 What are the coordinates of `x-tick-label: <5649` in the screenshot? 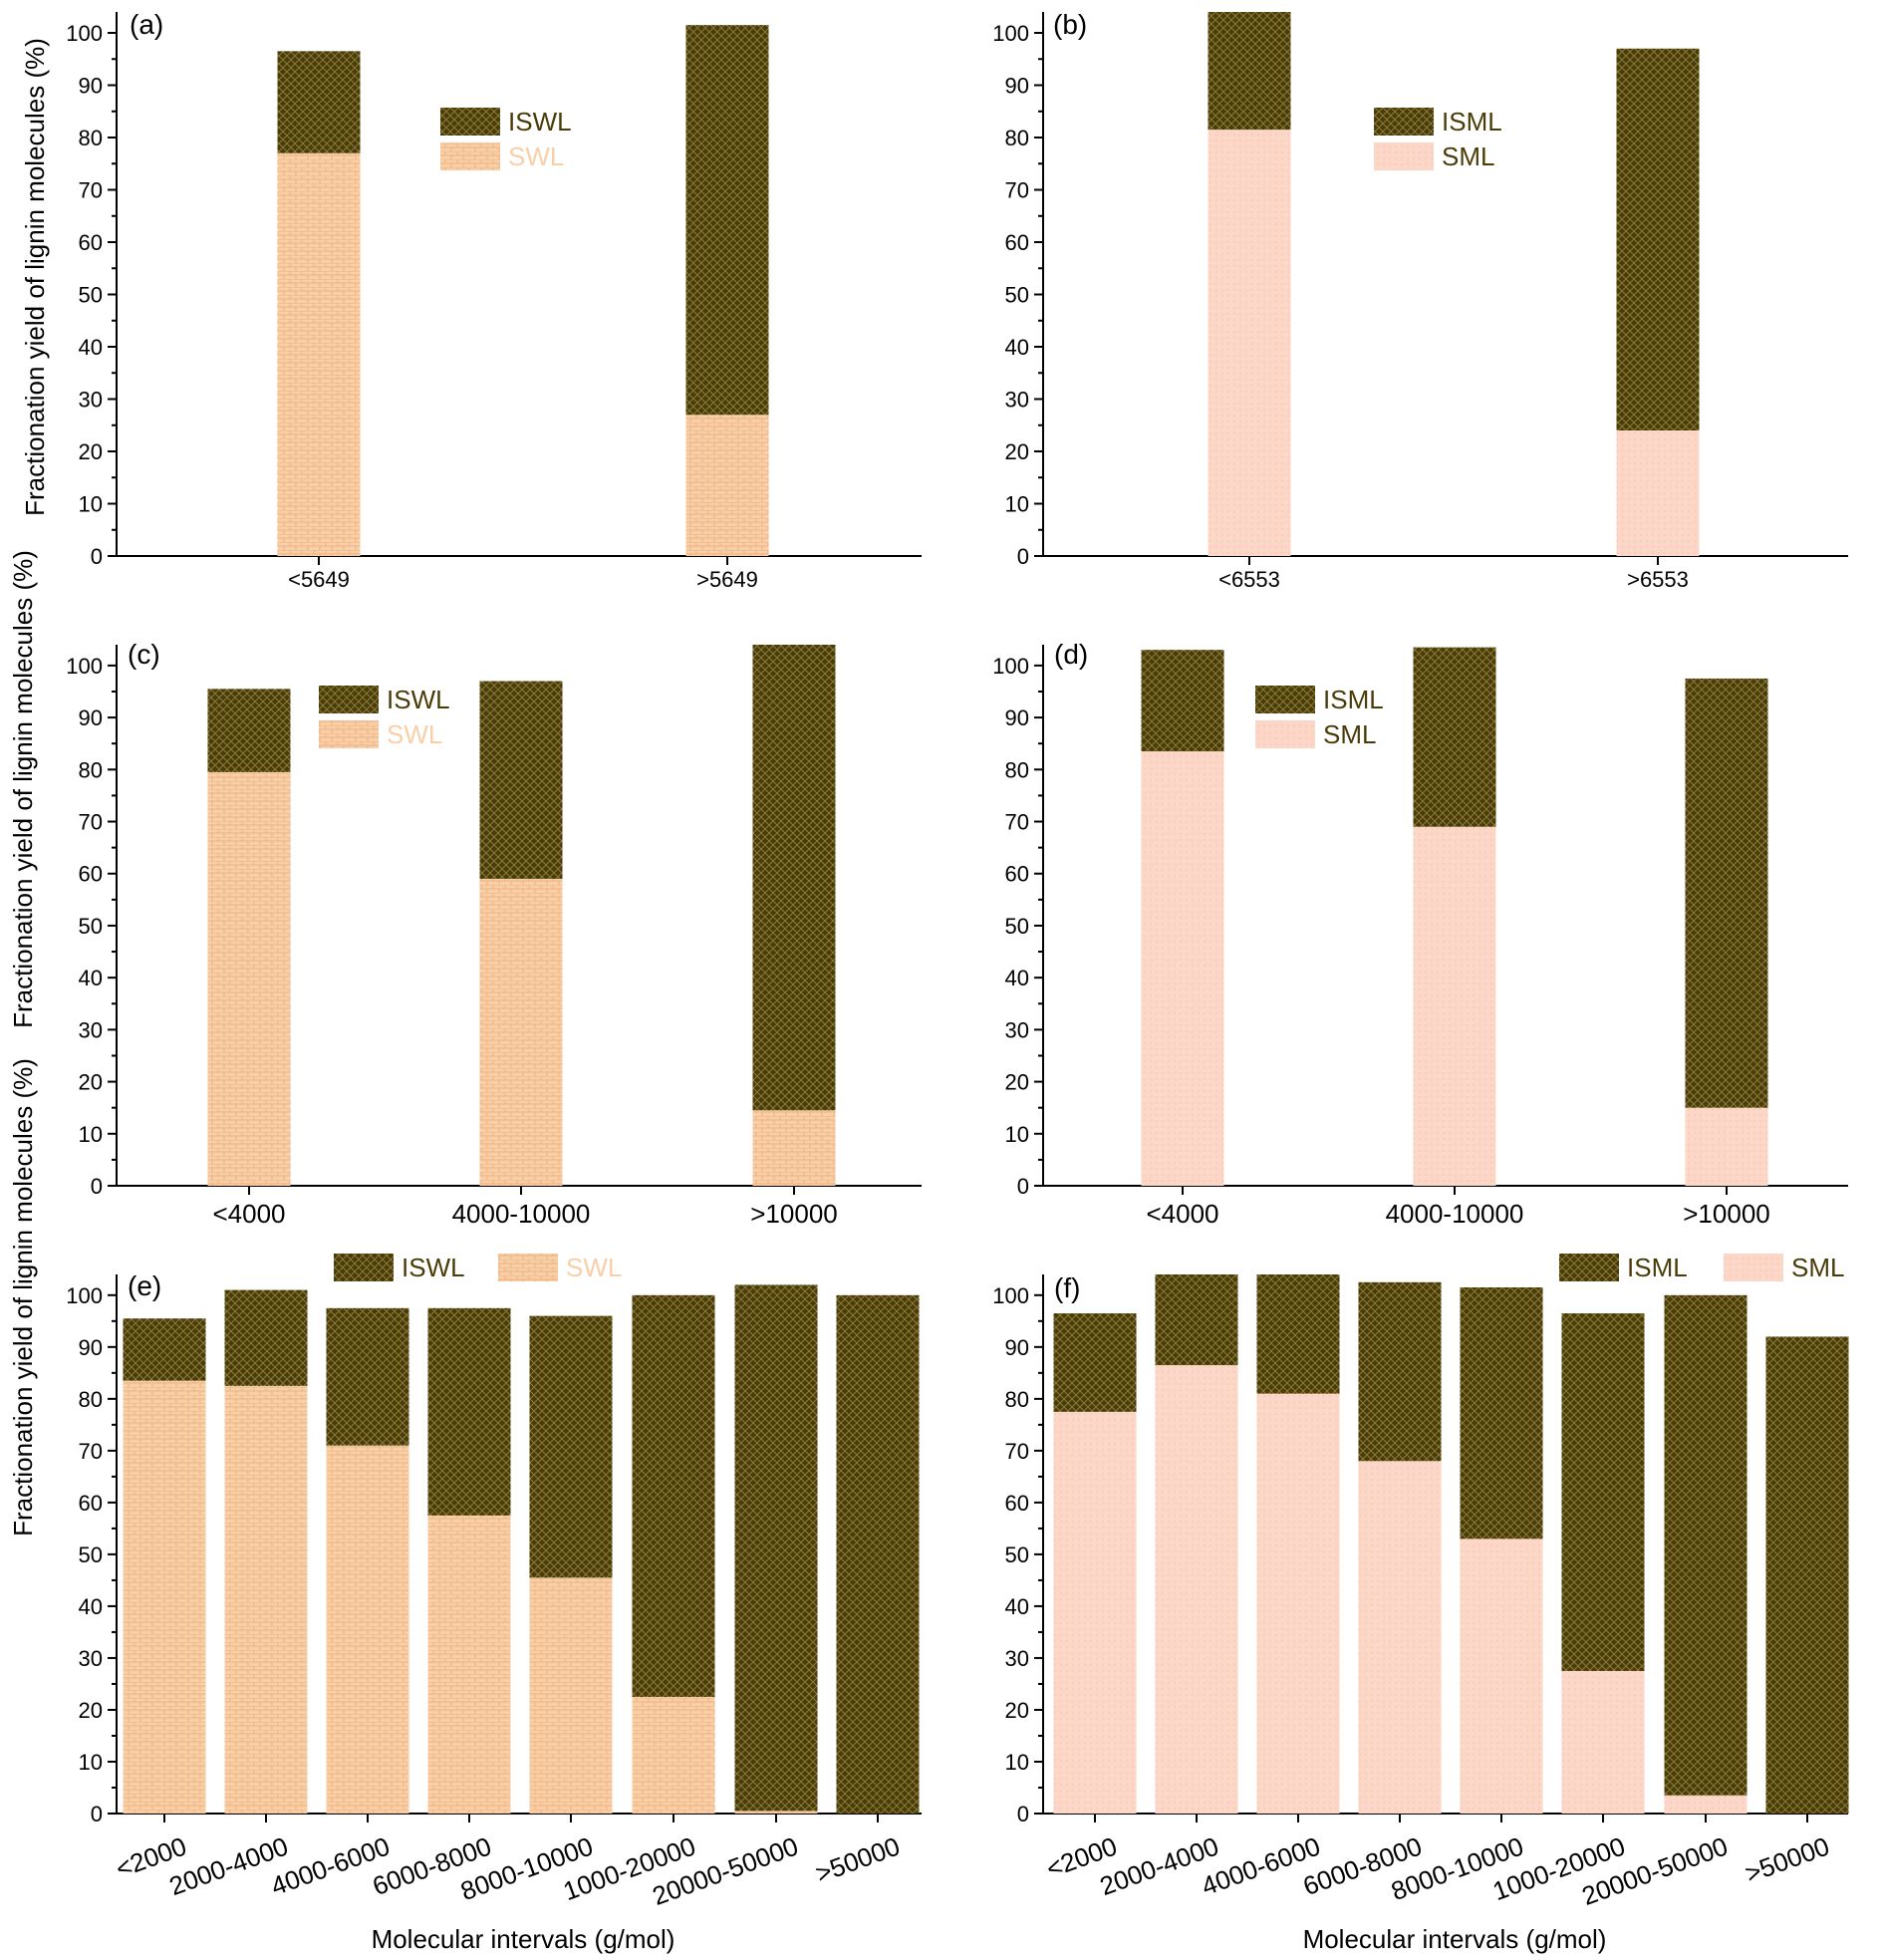 It's located at (319, 579).